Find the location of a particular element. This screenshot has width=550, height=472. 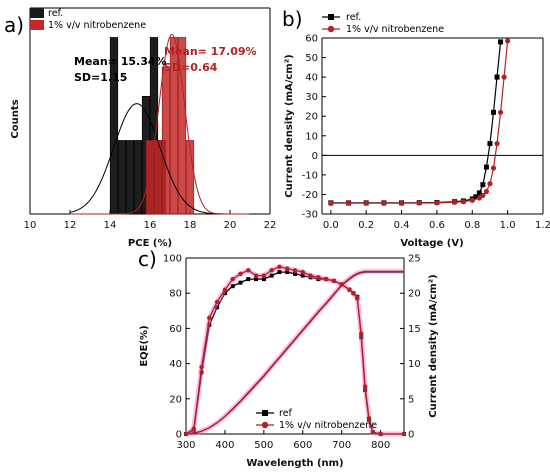

eqe-x-tick-label: 700 is located at coordinates (341, 445).